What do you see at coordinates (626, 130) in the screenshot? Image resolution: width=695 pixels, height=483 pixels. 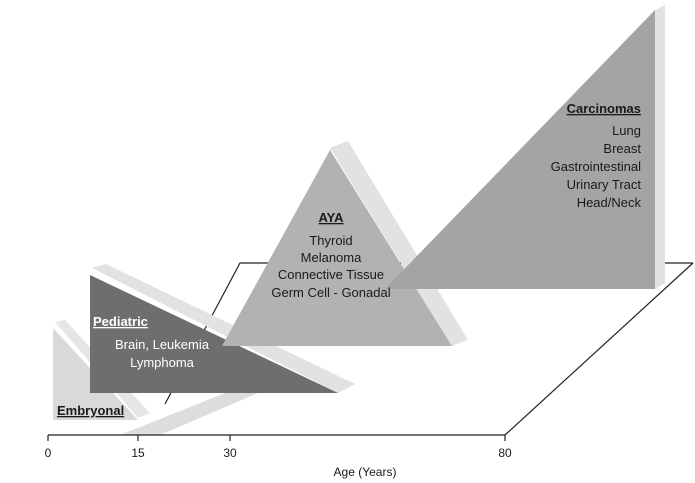 I see `carcinomas-item: Lung` at bounding box center [626, 130].